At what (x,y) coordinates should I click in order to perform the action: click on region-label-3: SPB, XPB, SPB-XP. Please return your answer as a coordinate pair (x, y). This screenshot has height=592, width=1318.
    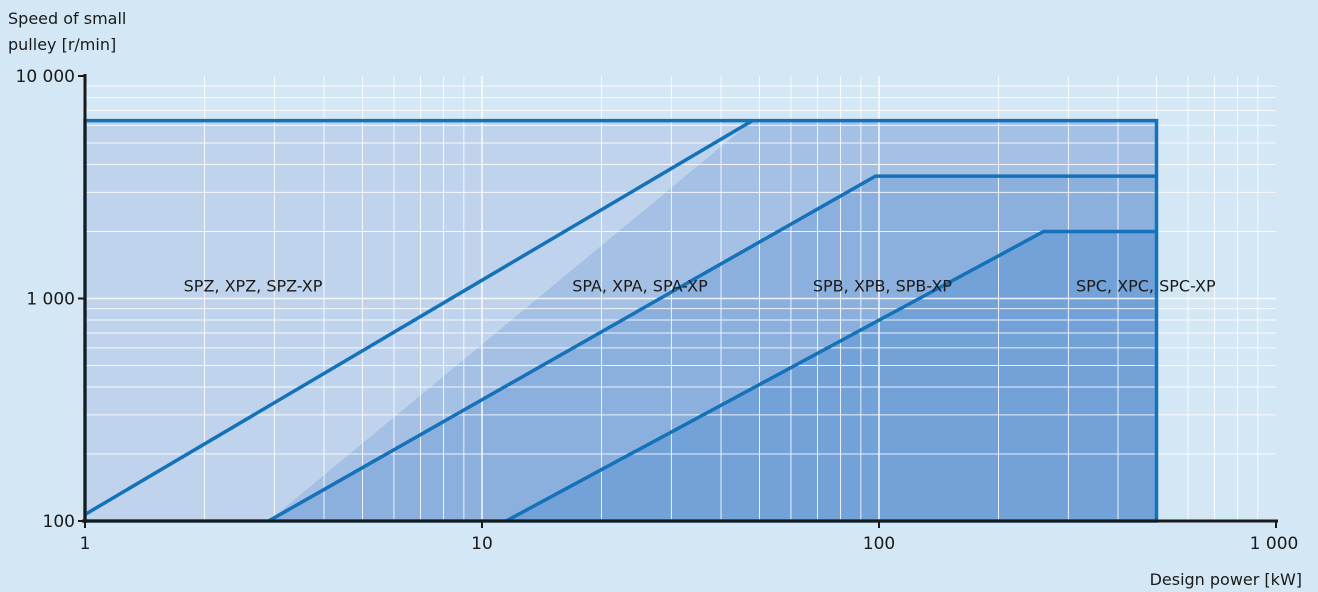
    Looking at the image, I should click on (882, 286).